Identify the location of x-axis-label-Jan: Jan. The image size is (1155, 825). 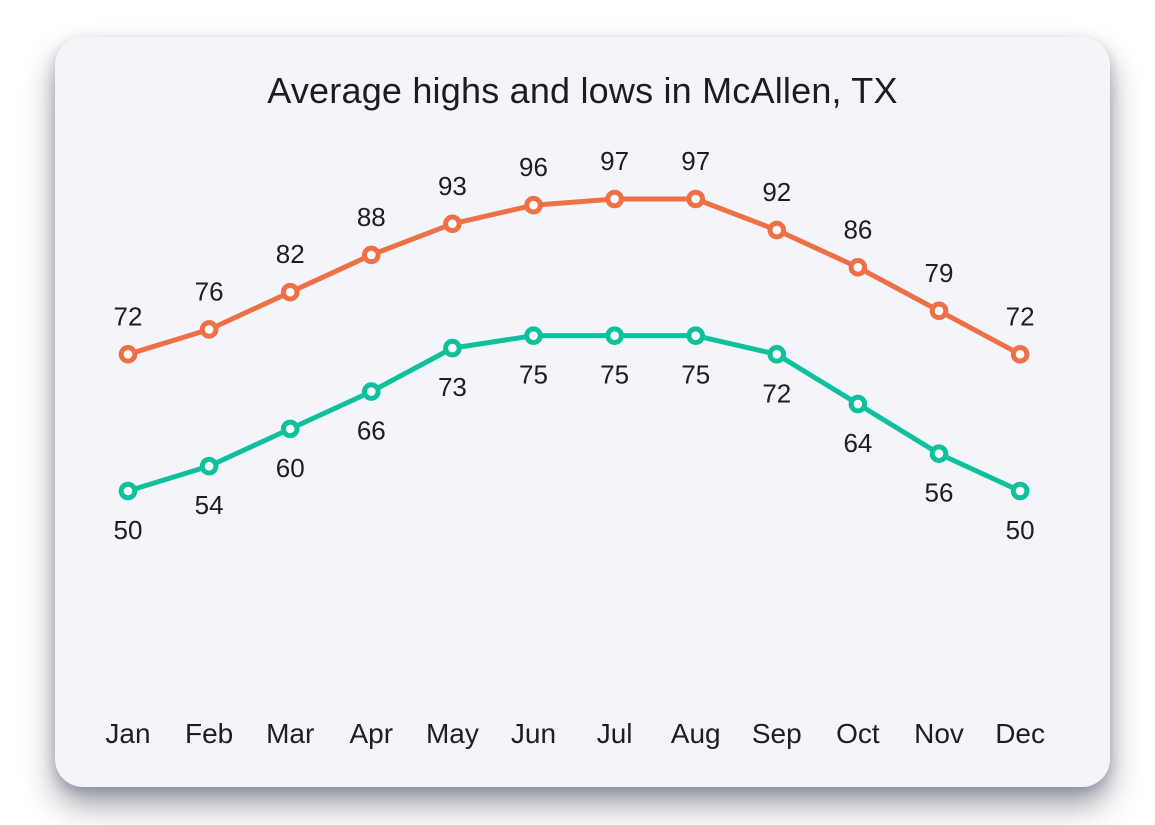
(127, 733).